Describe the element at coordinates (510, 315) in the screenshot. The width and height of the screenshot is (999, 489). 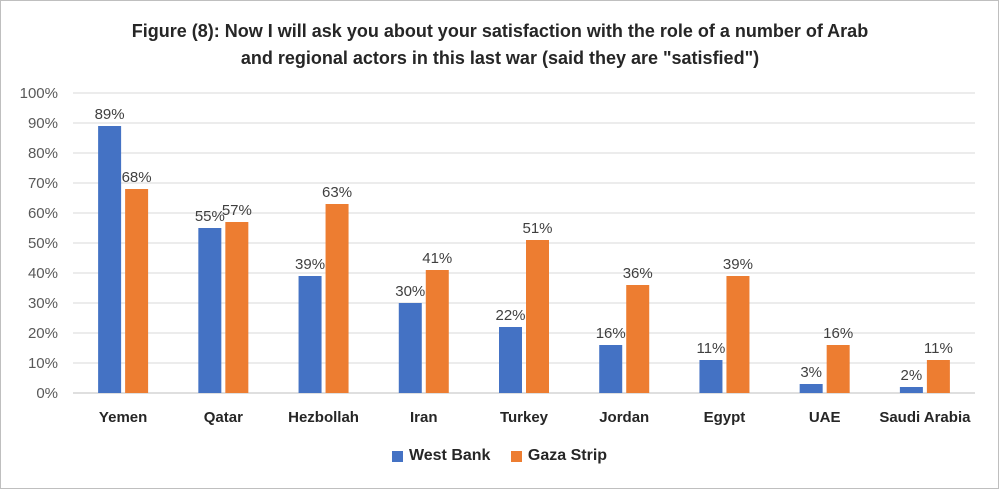
I see `data-label: 22%` at that location.